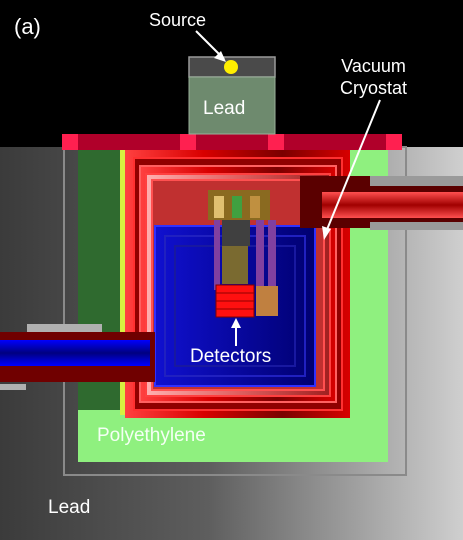  I want to click on polyethylene-edge, so click(124, 282).